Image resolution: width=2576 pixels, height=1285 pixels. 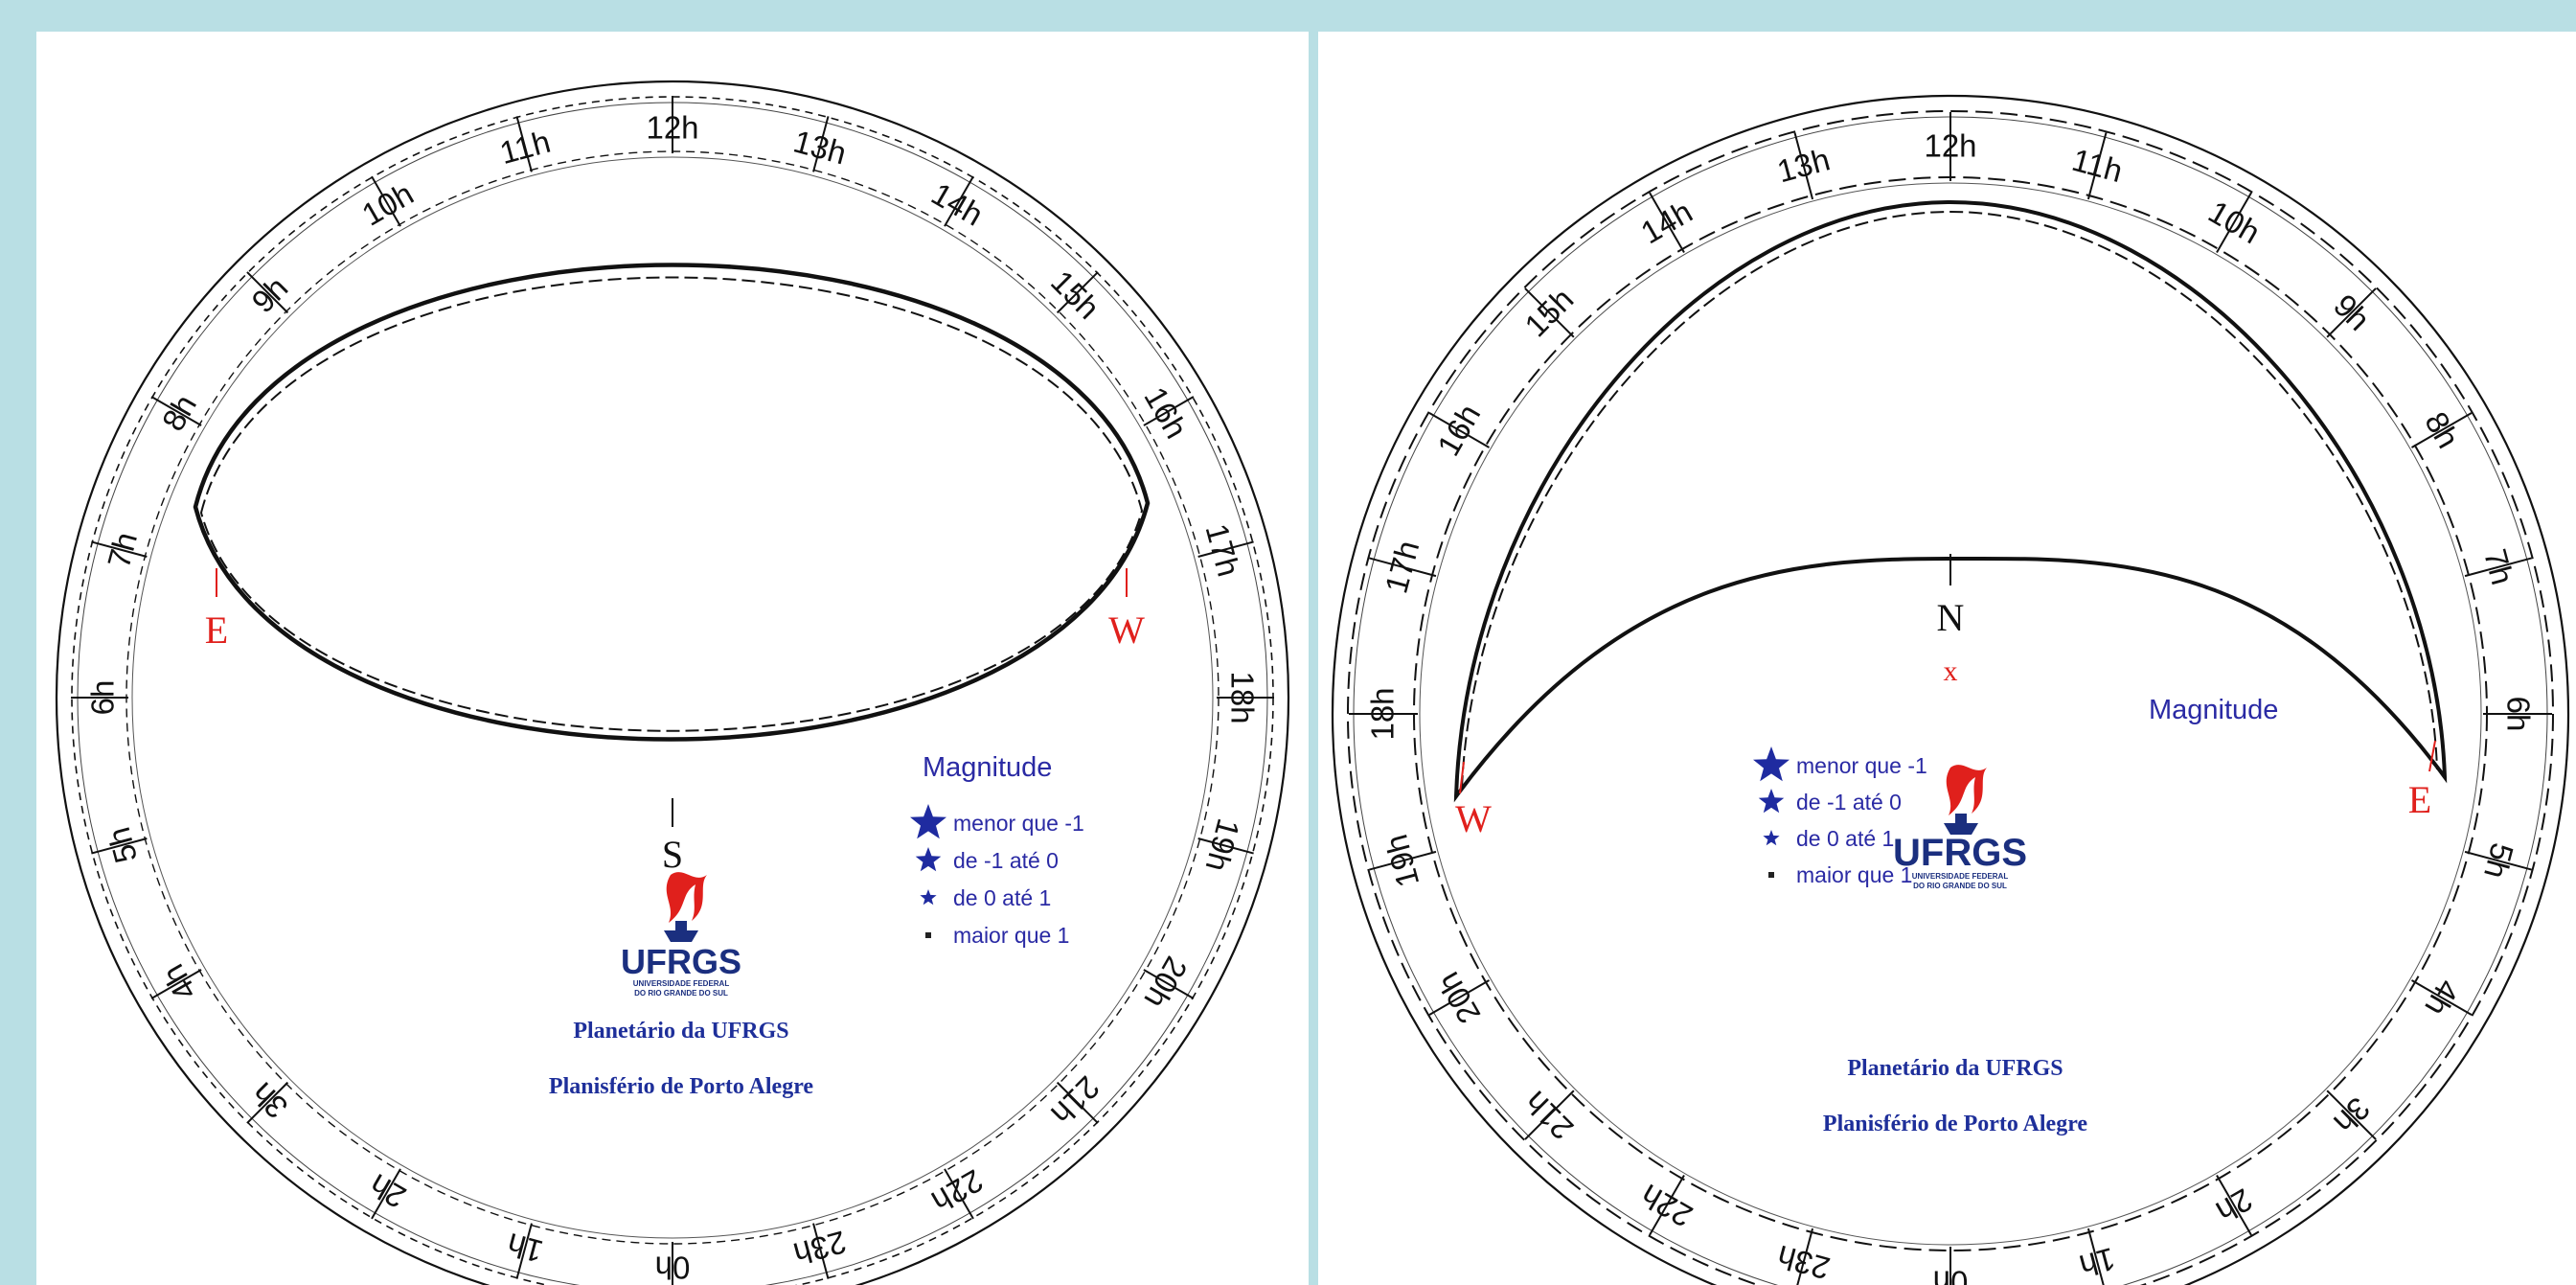 I want to click on south-label: S, so click(x=673, y=855).